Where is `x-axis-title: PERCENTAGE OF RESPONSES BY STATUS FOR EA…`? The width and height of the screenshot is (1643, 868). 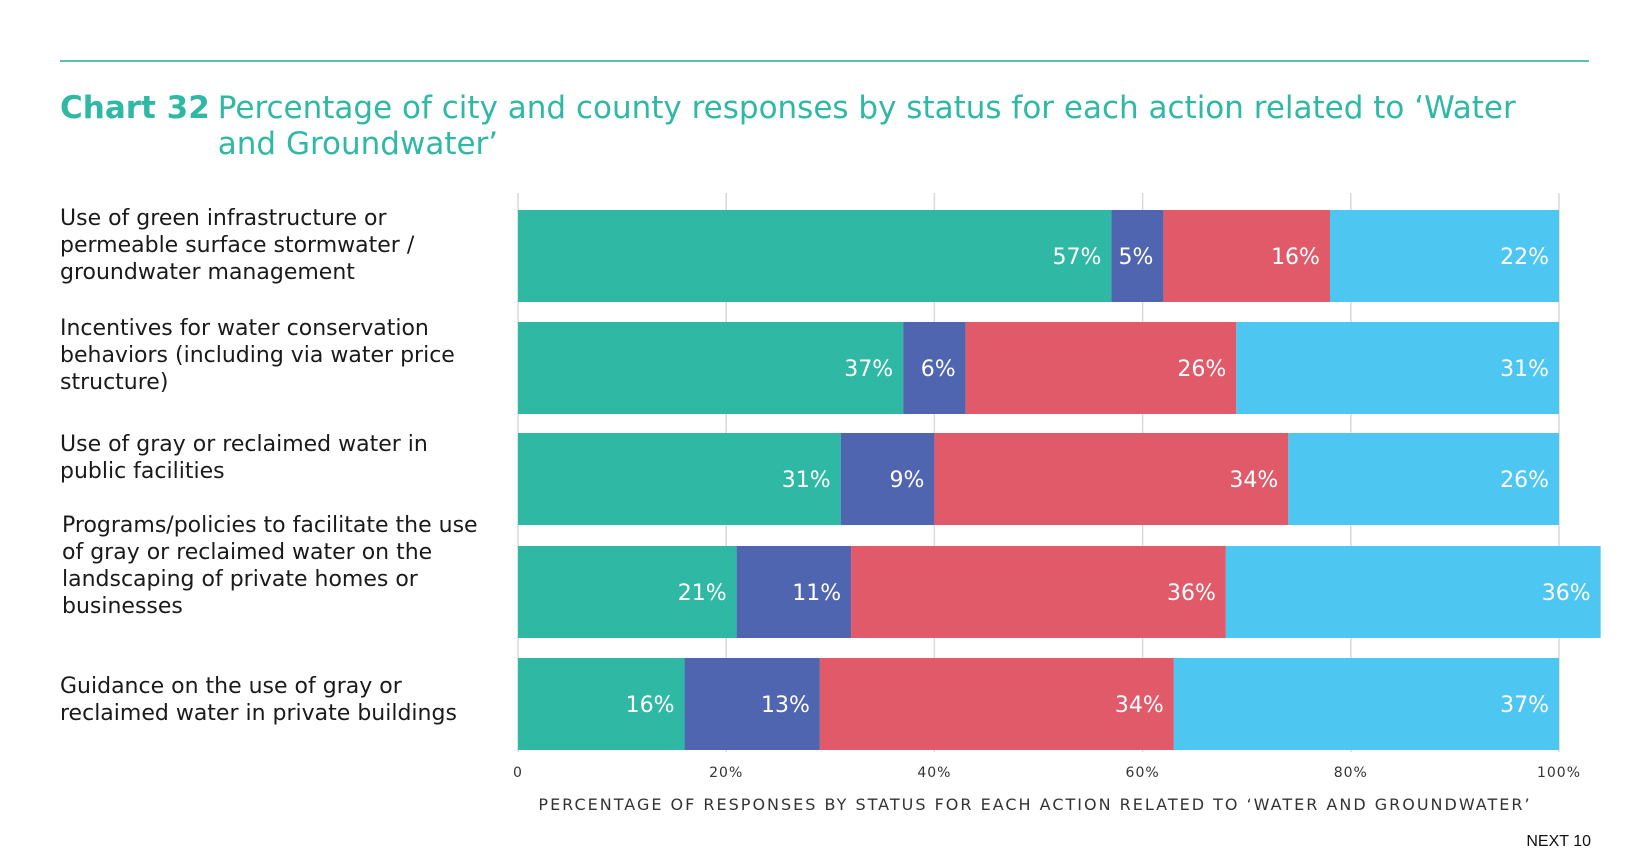 x-axis-title: PERCENTAGE OF RESPONSES BY STATUS FOR EA… is located at coordinates (1035, 804).